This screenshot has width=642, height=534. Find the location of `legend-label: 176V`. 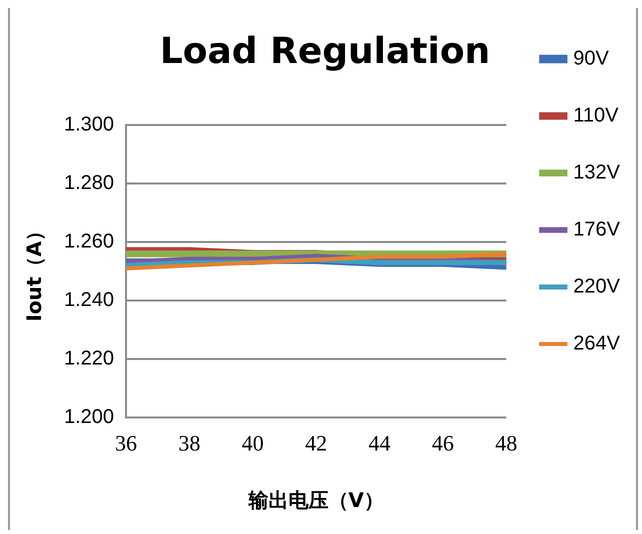

legend-label: 176V is located at coordinates (597, 229).